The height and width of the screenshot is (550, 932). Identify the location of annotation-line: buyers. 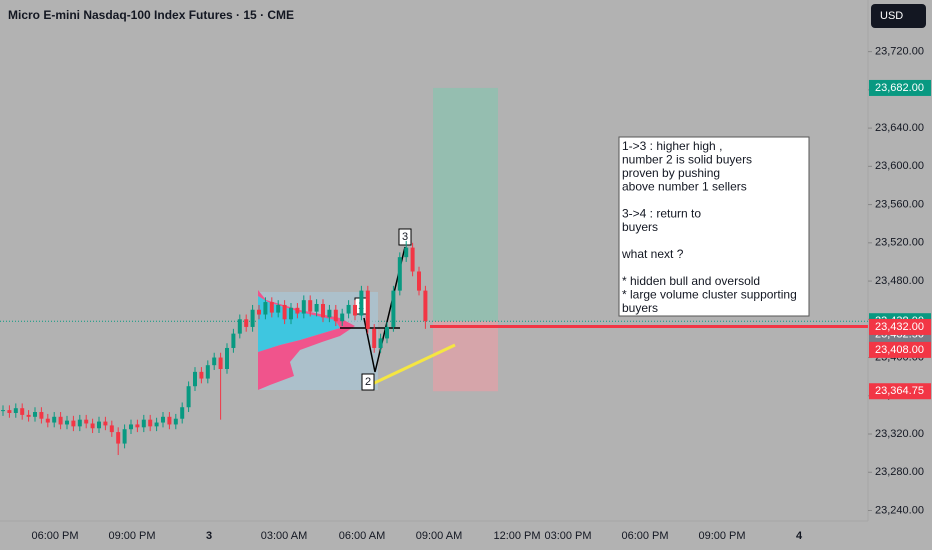
(640, 308).